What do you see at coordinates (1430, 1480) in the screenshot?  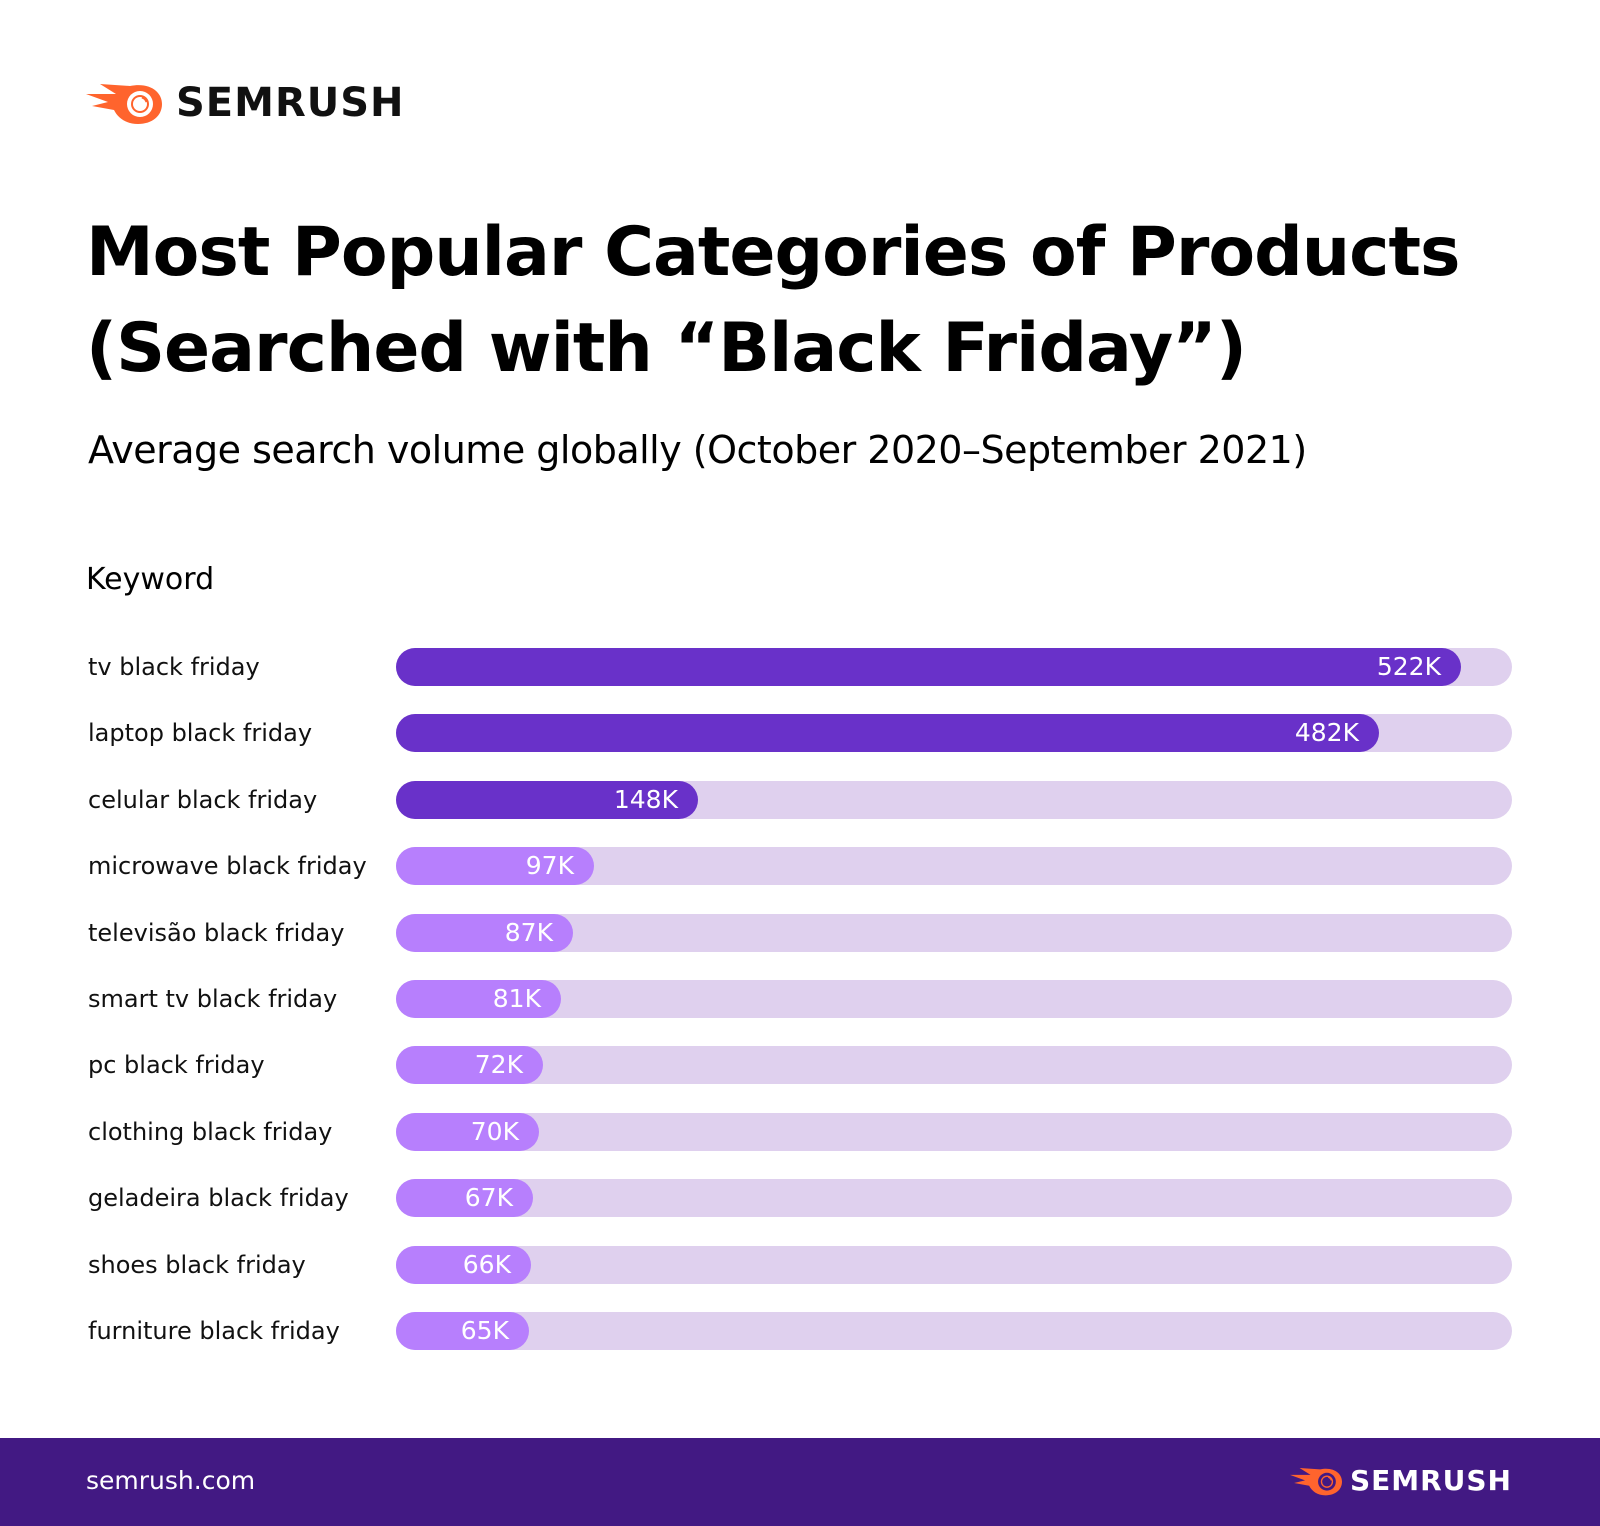 I see `brand-name-footer: SEMRUSH` at bounding box center [1430, 1480].